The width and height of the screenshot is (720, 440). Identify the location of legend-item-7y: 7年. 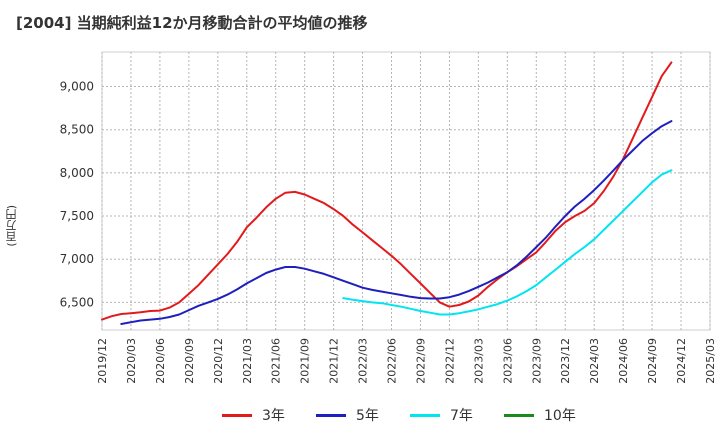
(441, 415).